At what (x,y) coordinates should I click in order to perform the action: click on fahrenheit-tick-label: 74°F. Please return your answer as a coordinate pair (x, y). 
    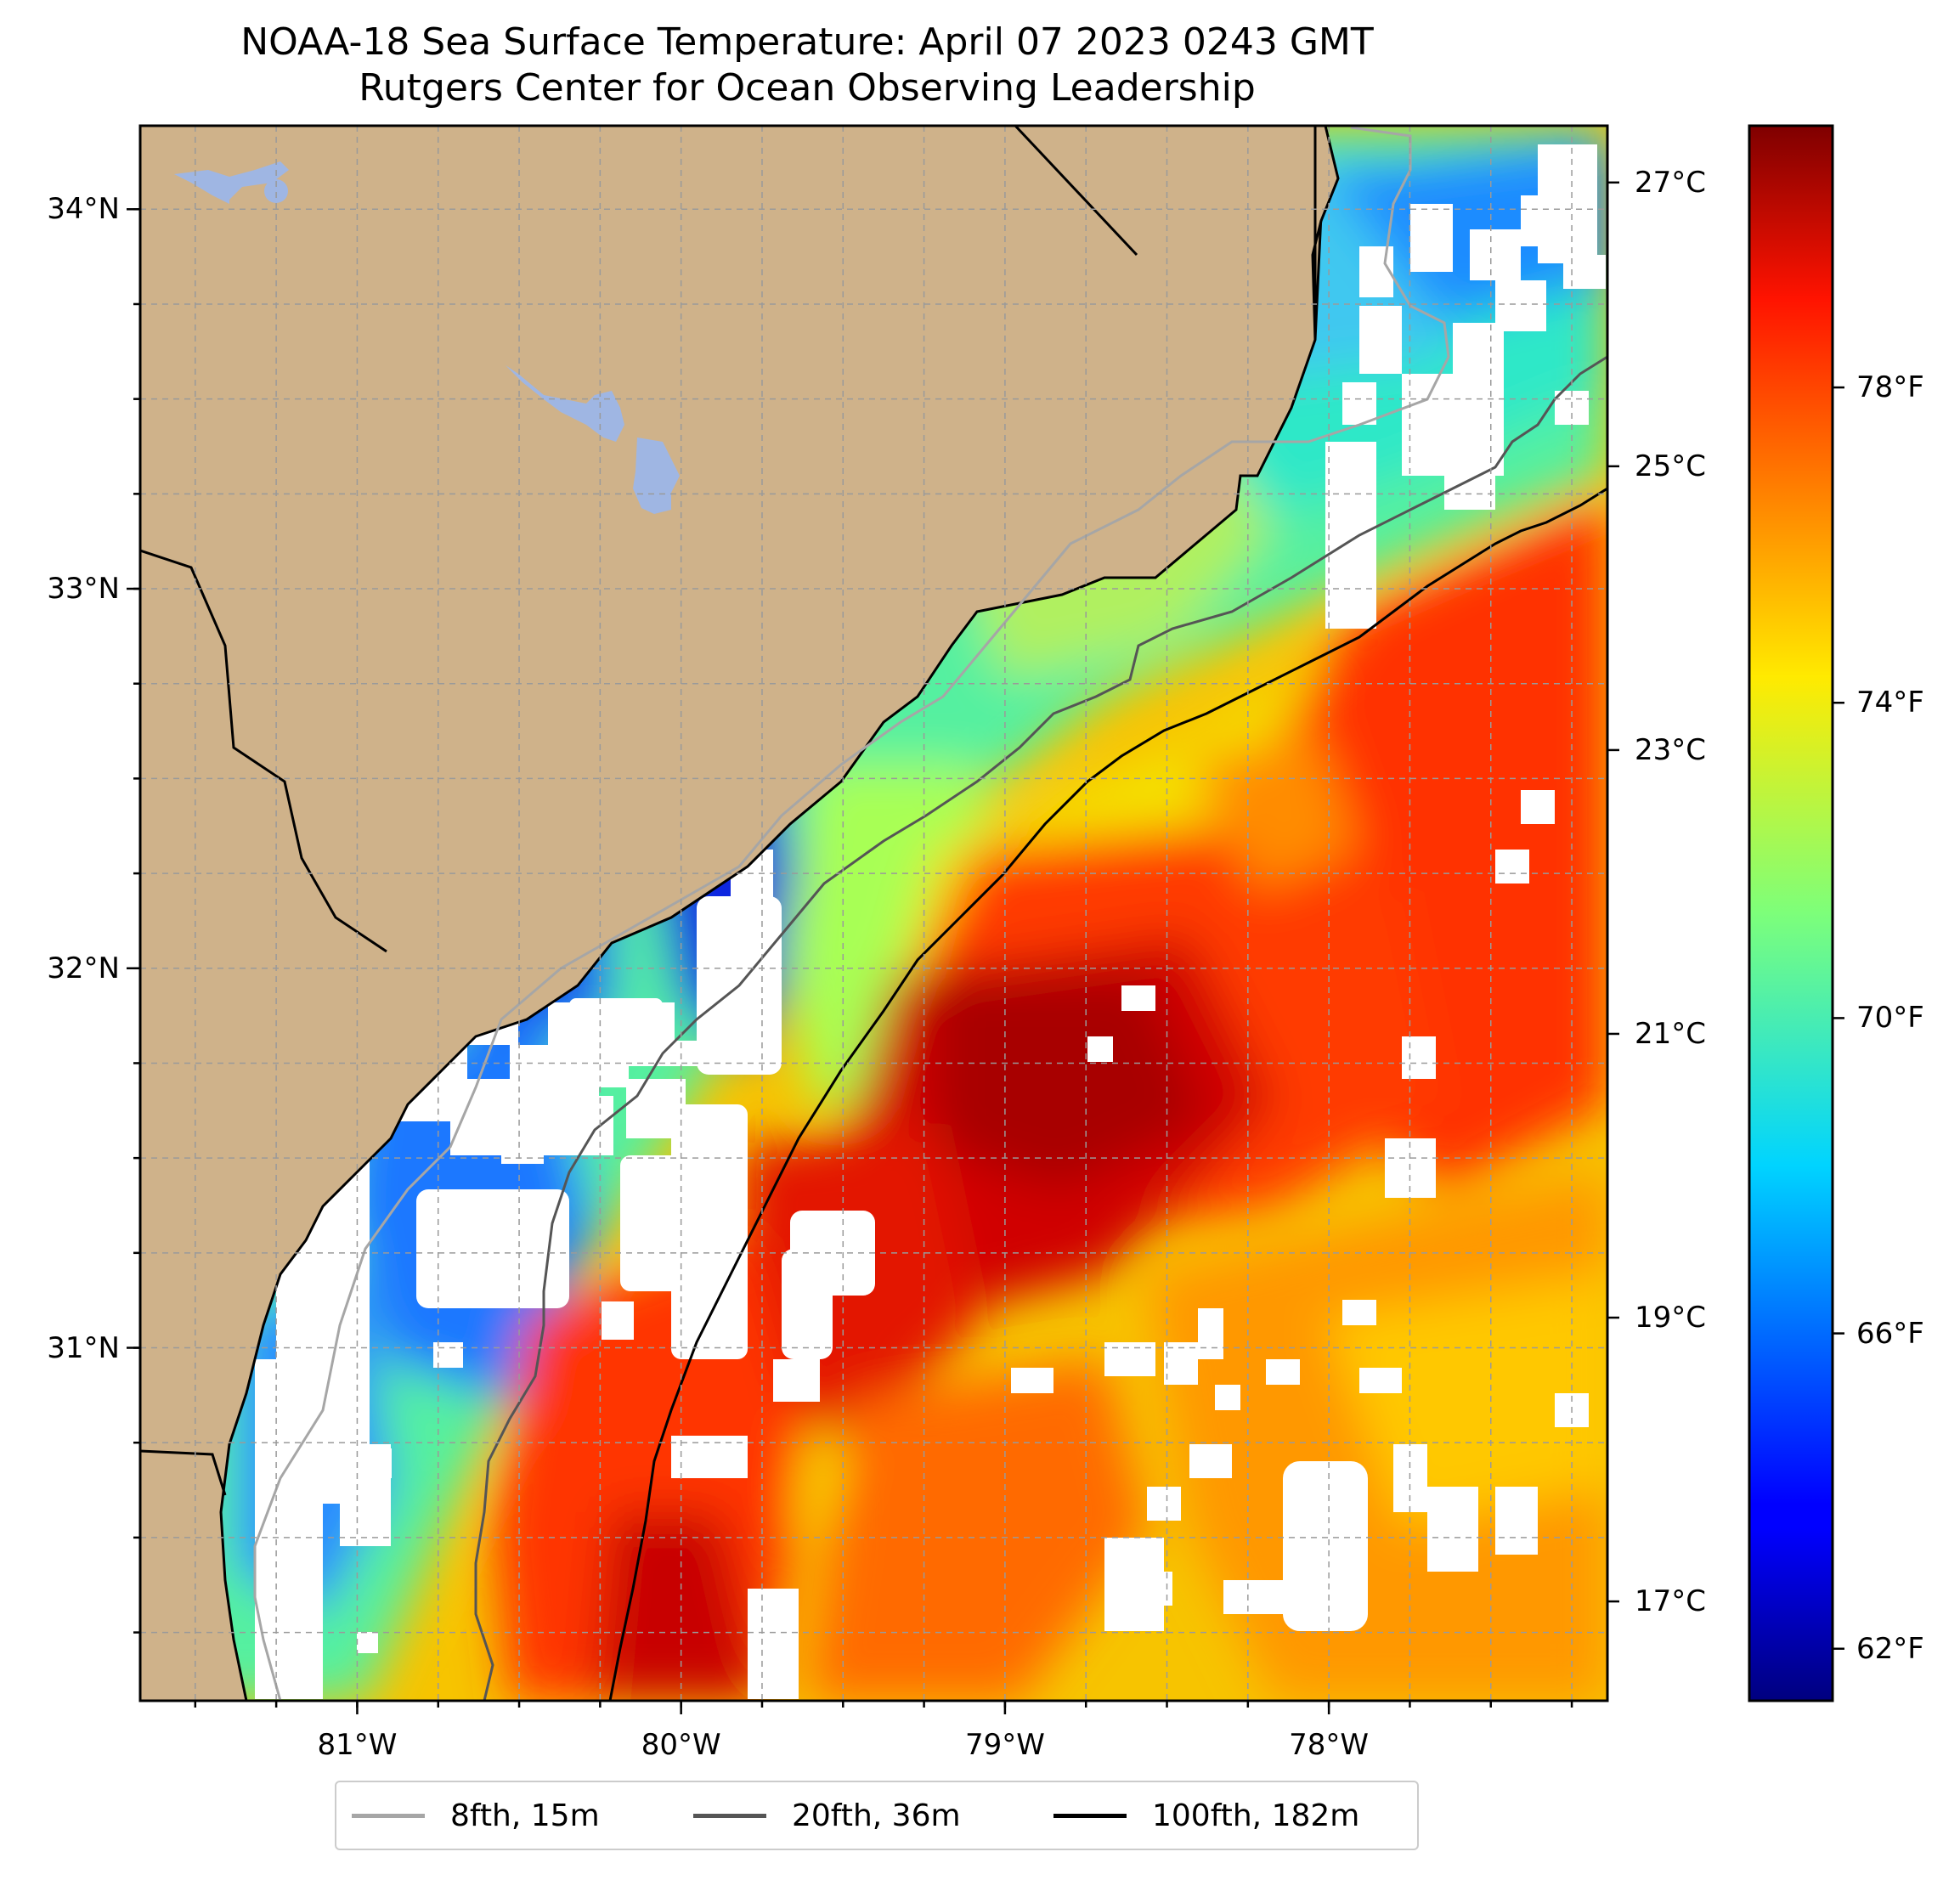
    Looking at the image, I should click on (1890, 703).